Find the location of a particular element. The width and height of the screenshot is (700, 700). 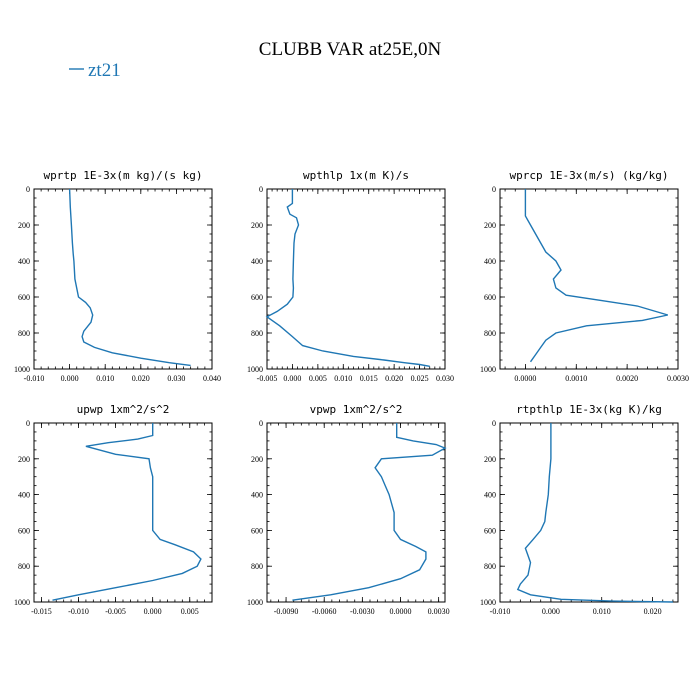

x-tick-label: 0.015 is located at coordinates (369, 378).